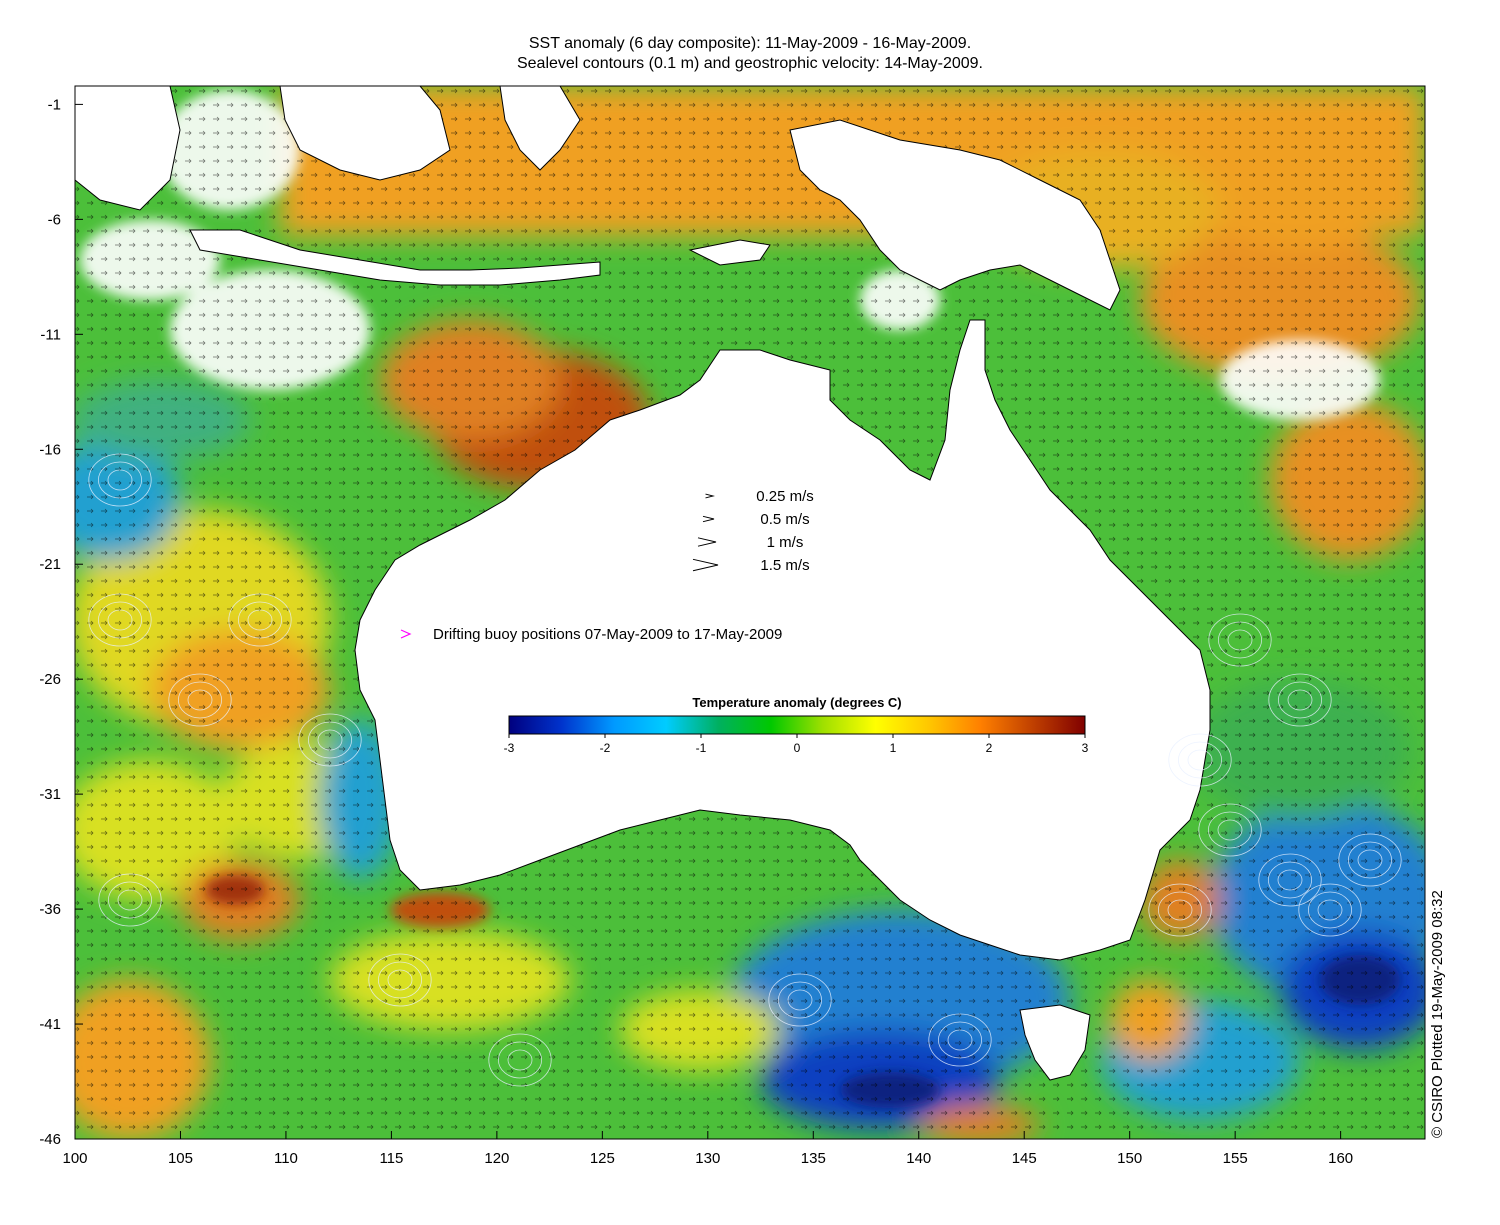 The image size is (1500, 1225). What do you see at coordinates (50, 449) in the screenshot?
I see `y-tick-label: -16` at bounding box center [50, 449].